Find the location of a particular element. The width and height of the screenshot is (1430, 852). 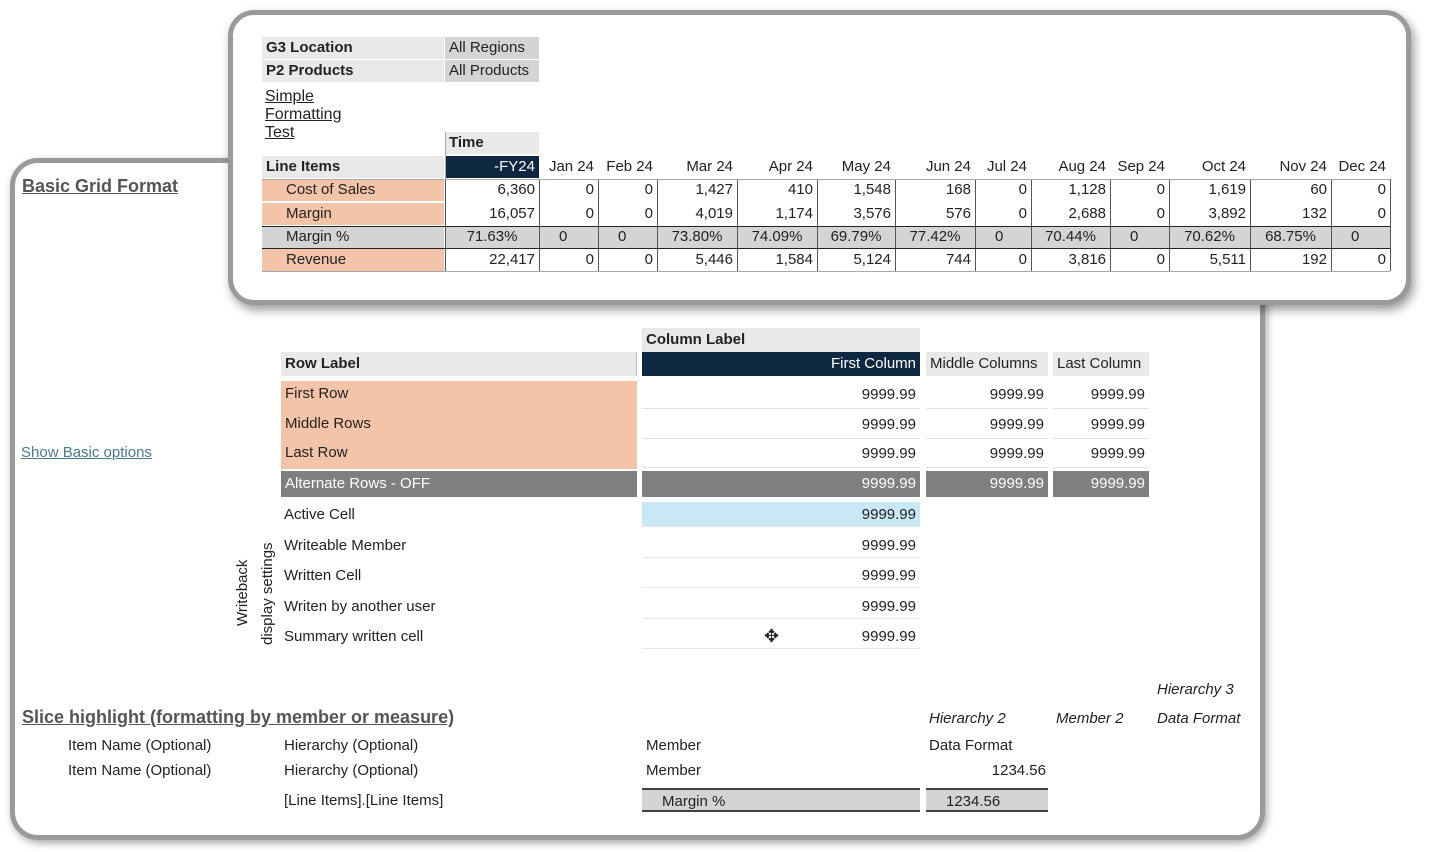

data-cell: 576 is located at coordinates (958, 213).